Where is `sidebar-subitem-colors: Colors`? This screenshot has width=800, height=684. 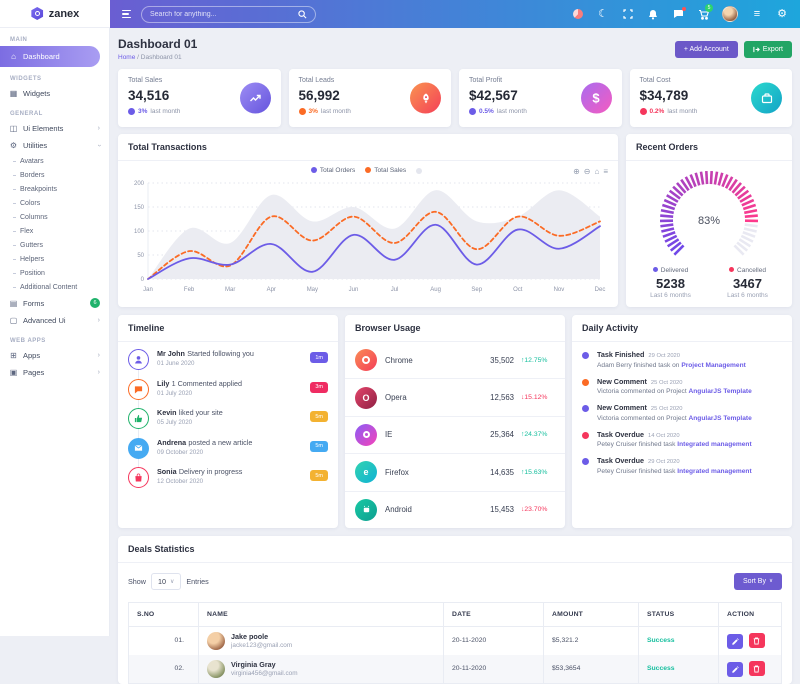
sidebar-subitem-colors: Colors is located at coordinates (54, 203).